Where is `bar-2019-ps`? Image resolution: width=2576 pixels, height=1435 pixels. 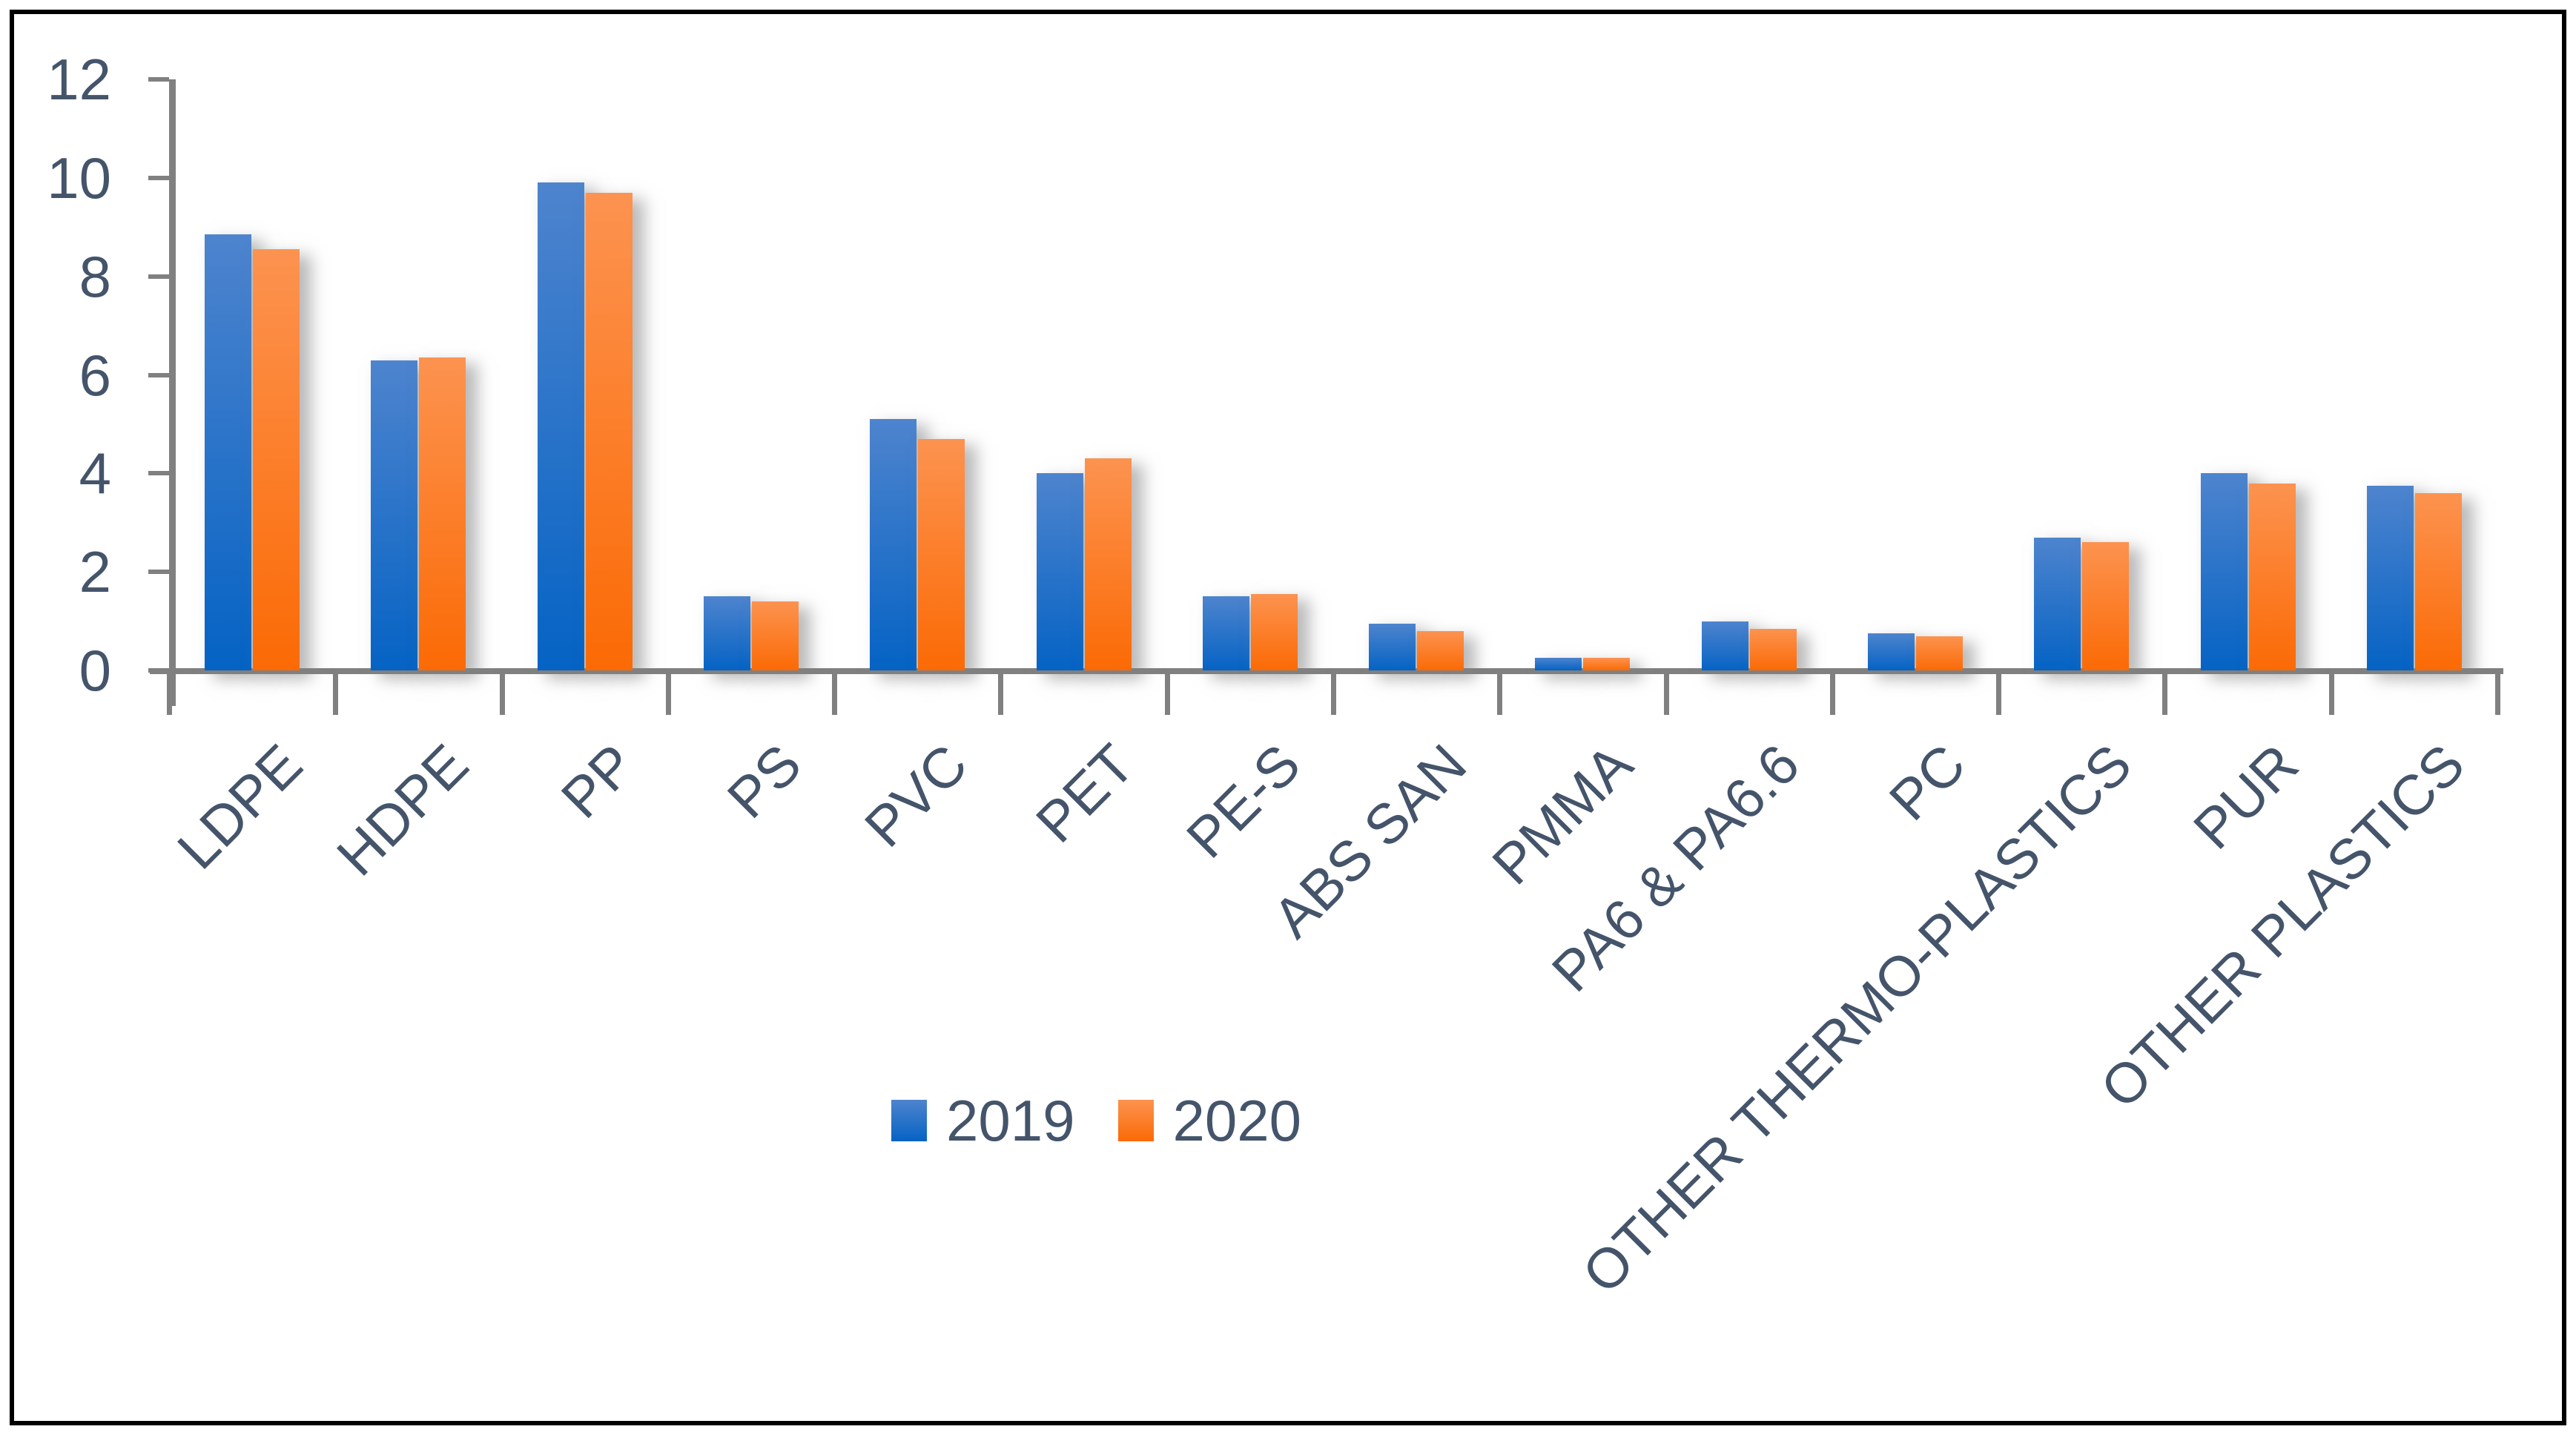 bar-2019-ps is located at coordinates (727, 633).